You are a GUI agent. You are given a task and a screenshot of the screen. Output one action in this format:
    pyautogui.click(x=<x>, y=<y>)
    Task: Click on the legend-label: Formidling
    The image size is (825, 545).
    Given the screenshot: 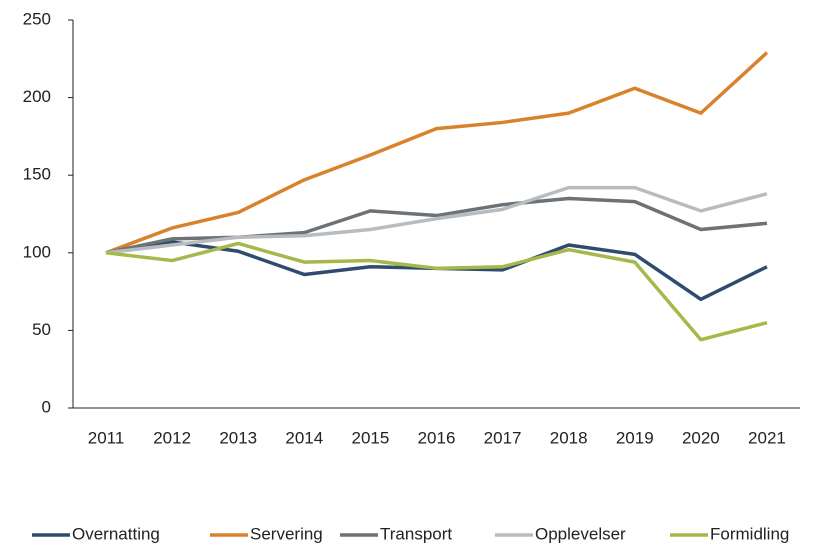 What is the action you would take?
    pyautogui.click(x=749, y=533)
    